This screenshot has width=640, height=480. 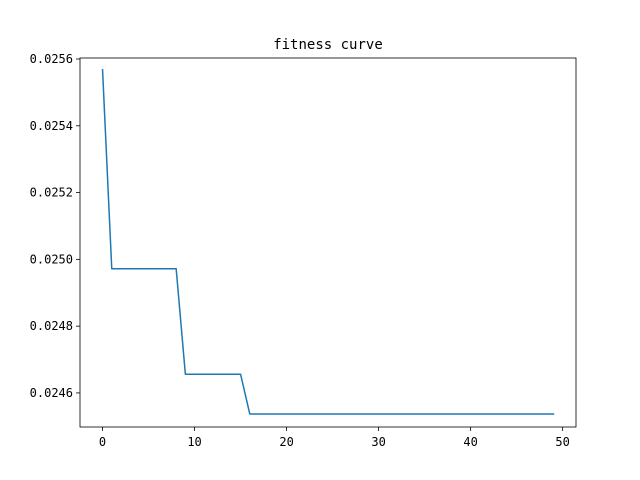 What do you see at coordinates (51, 59) in the screenshot?
I see `y-tick-label: 0.0256` at bounding box center [51, 59].